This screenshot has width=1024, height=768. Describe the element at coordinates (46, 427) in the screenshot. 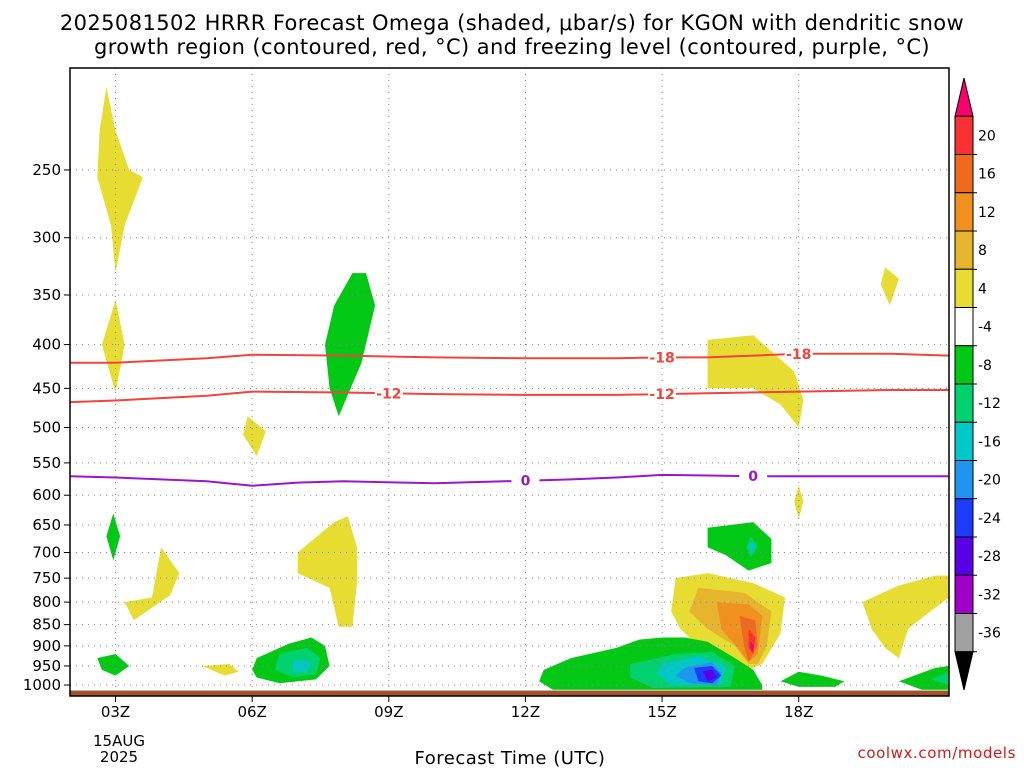

I see `y-tick-label-500: 500` at that location.